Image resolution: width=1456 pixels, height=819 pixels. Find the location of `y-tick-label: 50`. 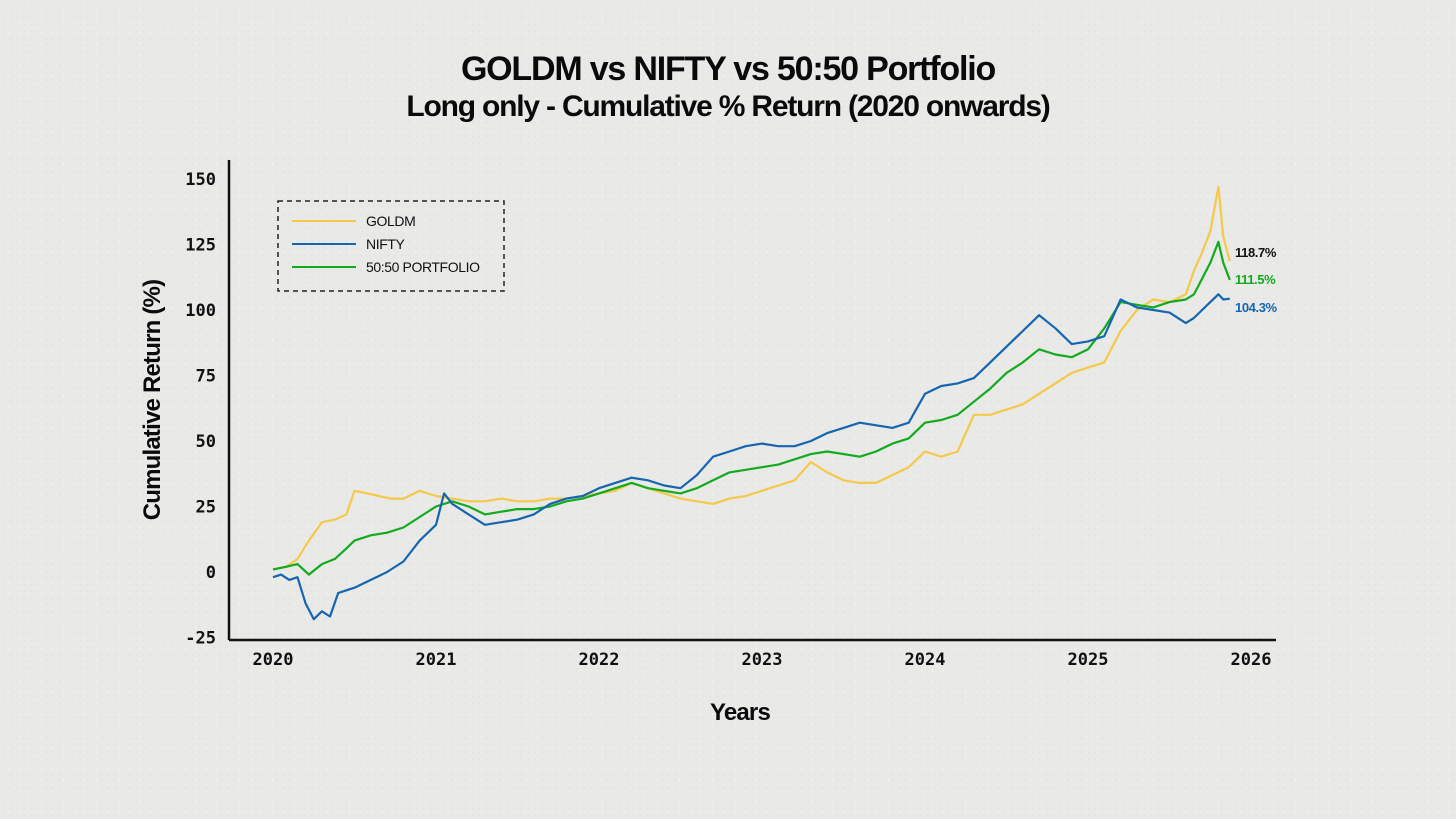

y-tick-label: 50 is located at coordinates (206, 442).